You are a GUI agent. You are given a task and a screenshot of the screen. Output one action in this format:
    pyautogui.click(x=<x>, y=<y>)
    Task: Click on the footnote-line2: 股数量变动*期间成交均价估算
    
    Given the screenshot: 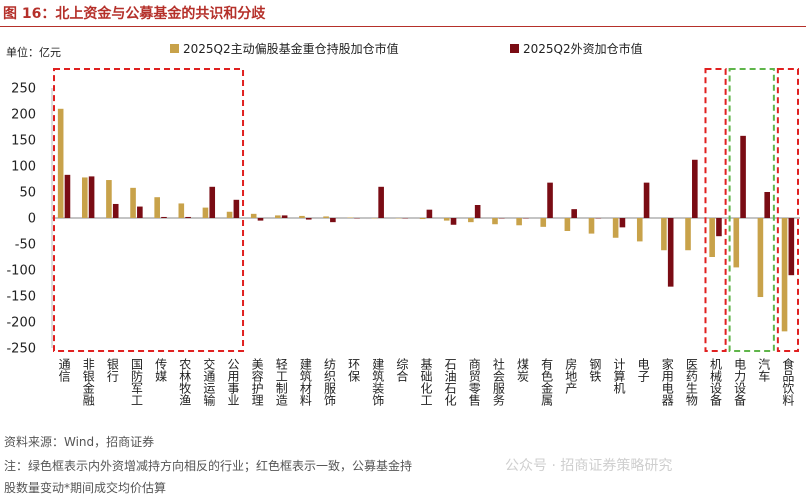 What is the action you would take?
    pyautogui.click(x=85, y=488)
    